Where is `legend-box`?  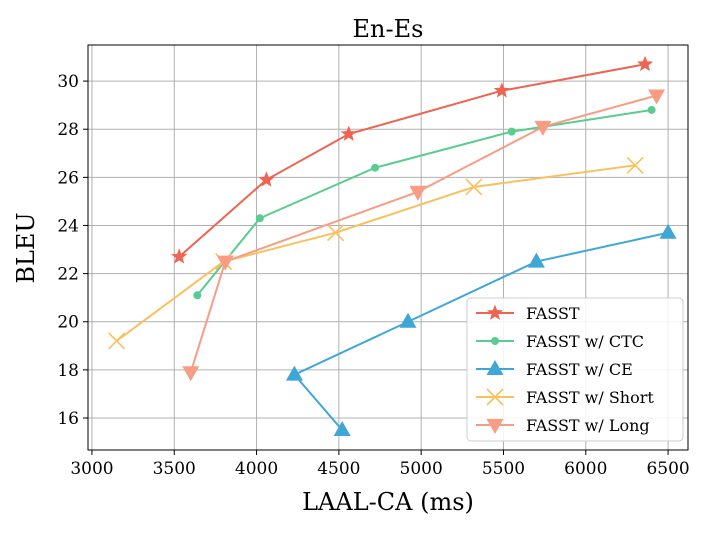 legend-box is located at coordinates (575, 369).